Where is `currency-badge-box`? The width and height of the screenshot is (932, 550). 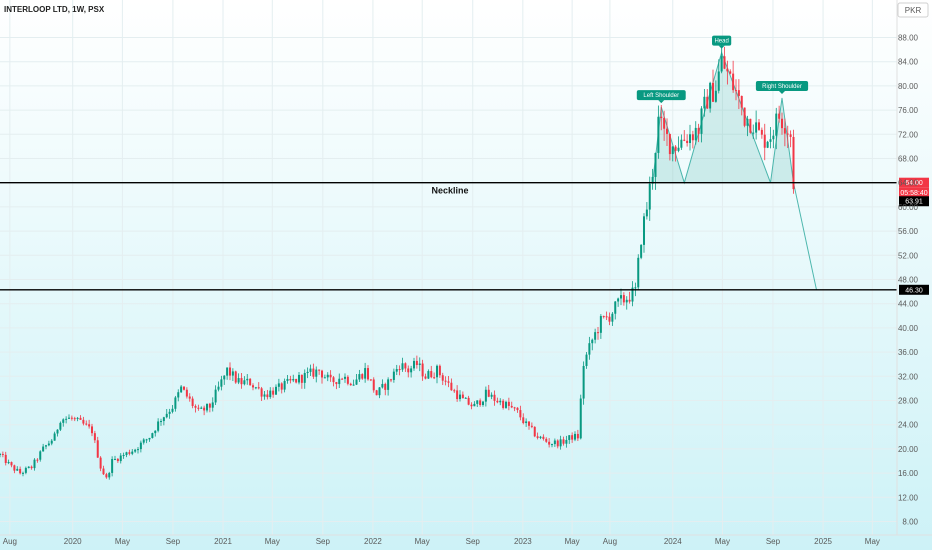
currency-badge-box is located at coordinates (913, 10).